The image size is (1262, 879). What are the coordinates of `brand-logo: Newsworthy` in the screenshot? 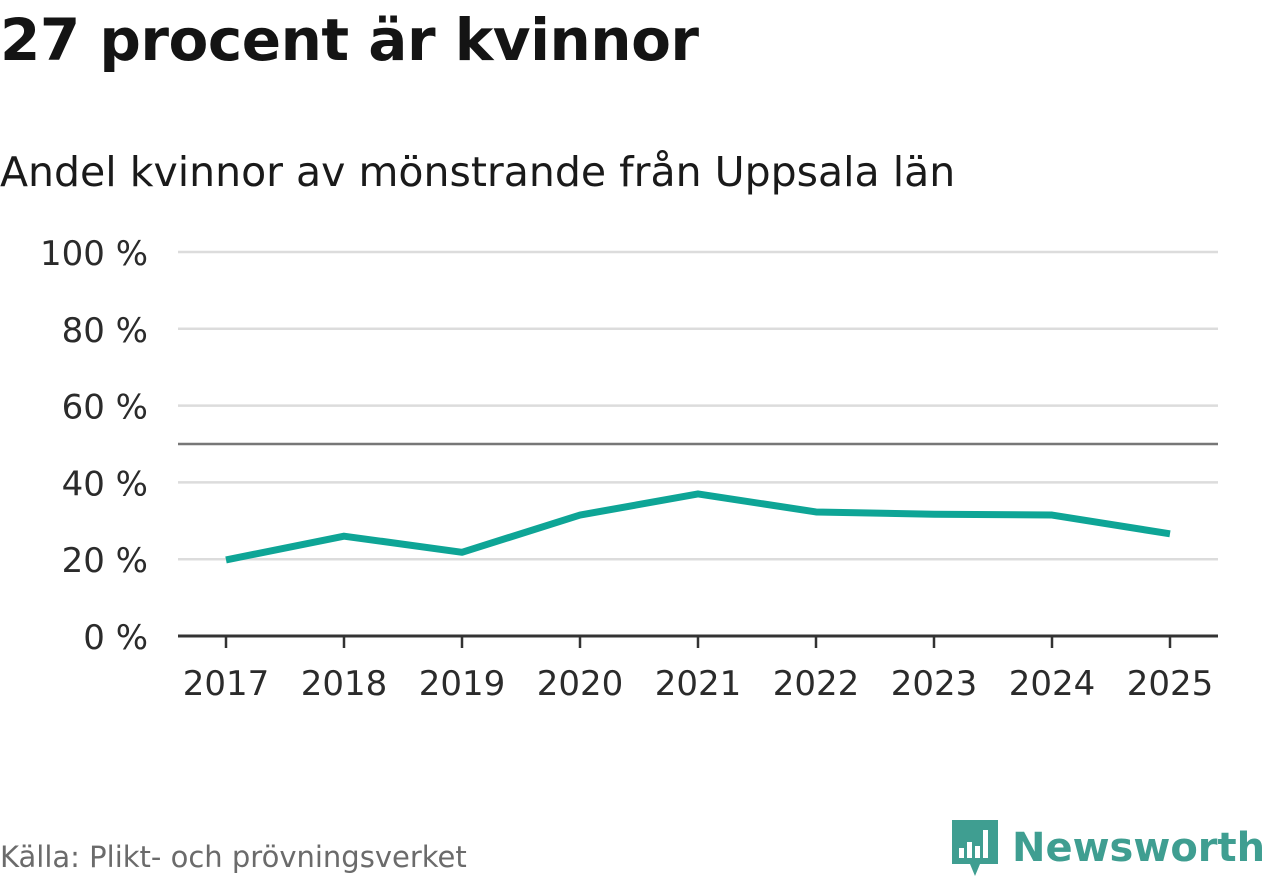 It's located at (1106, 848).